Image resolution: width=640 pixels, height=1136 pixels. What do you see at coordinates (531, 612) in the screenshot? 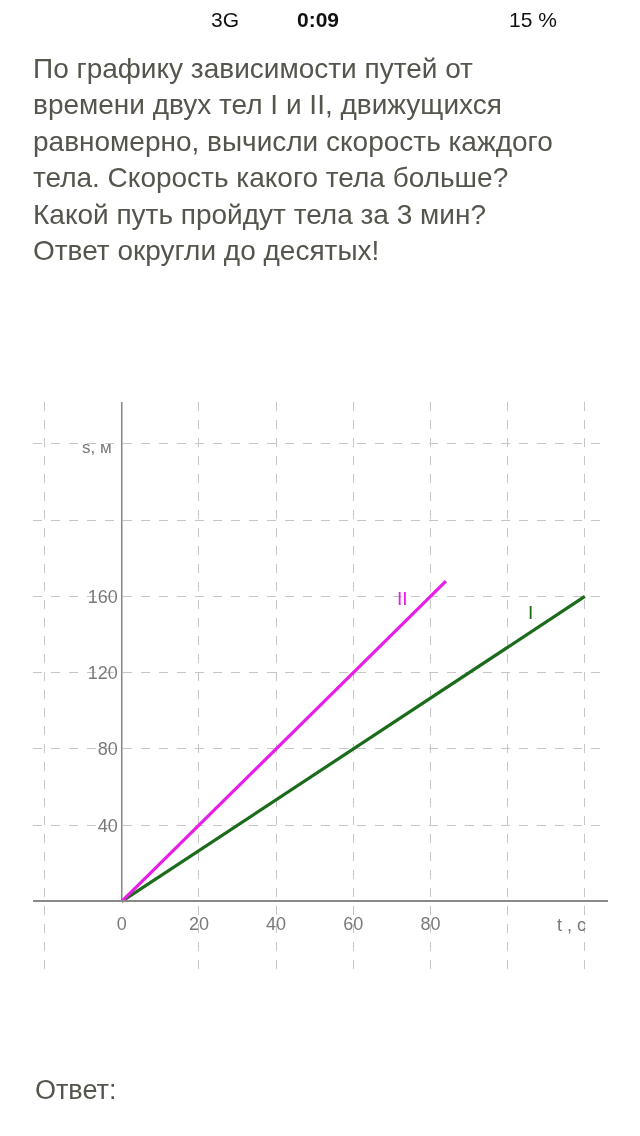
I see `series-label: I` at bounding box center [531, 612].